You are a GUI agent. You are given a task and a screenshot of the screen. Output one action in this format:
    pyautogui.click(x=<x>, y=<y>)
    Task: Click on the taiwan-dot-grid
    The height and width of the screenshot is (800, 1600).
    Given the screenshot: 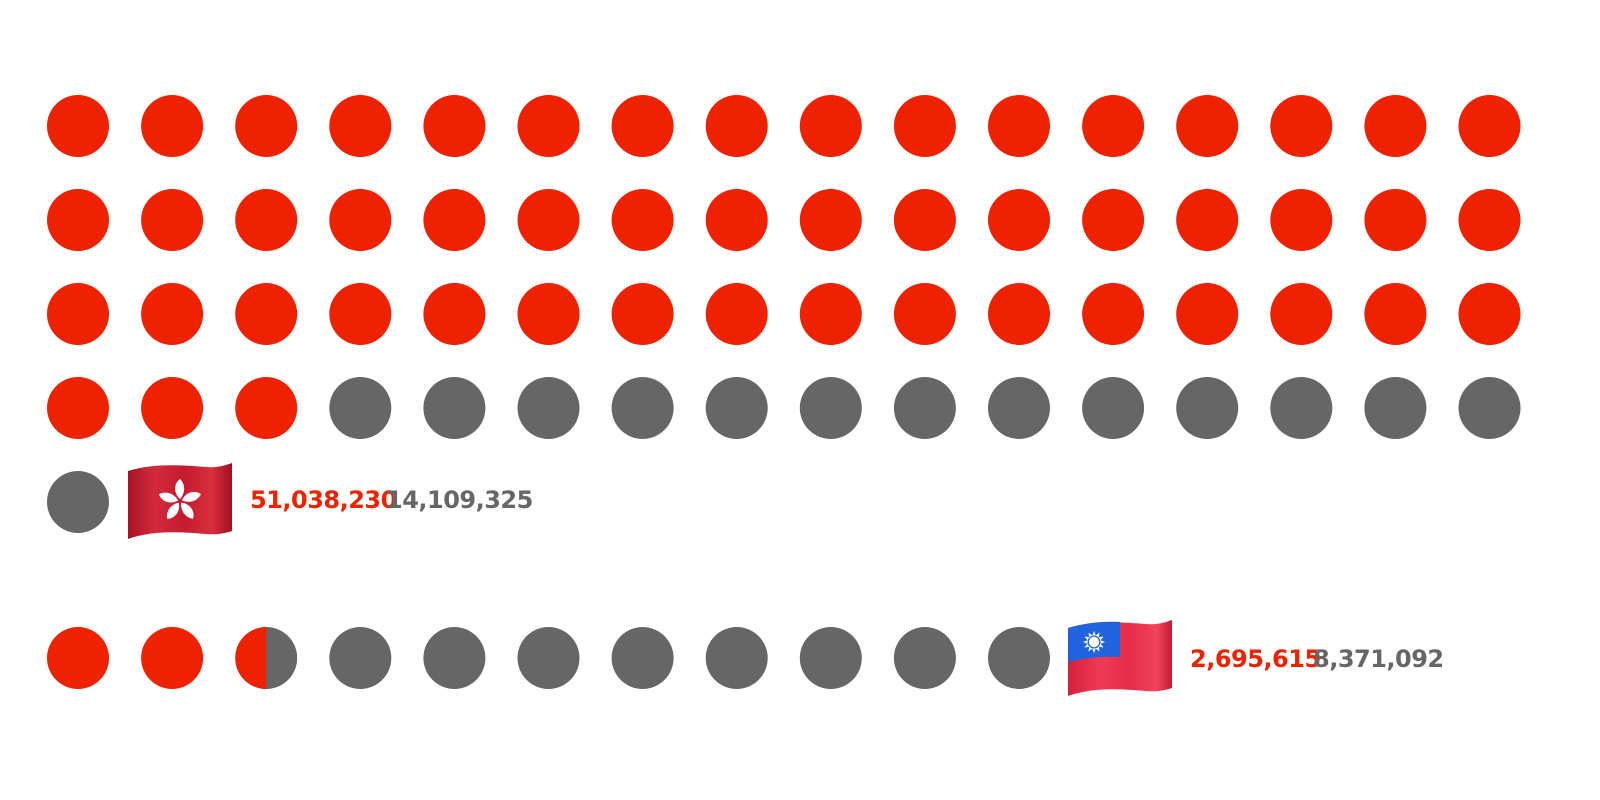 What is the action you would take?
    pyautogui.click(x=548, y=658)
    